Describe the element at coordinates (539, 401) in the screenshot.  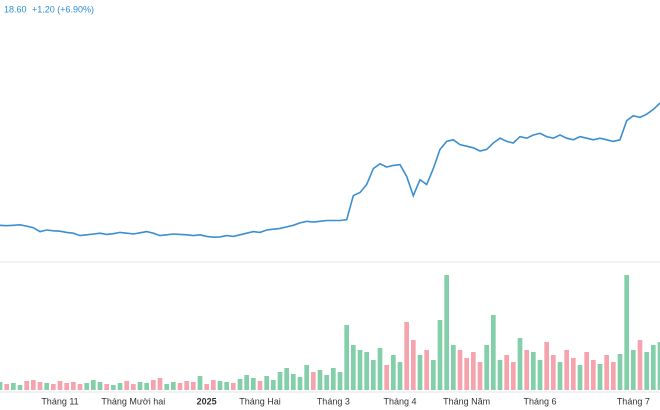
I see `x-tick-label: Tháng 6` at that location.